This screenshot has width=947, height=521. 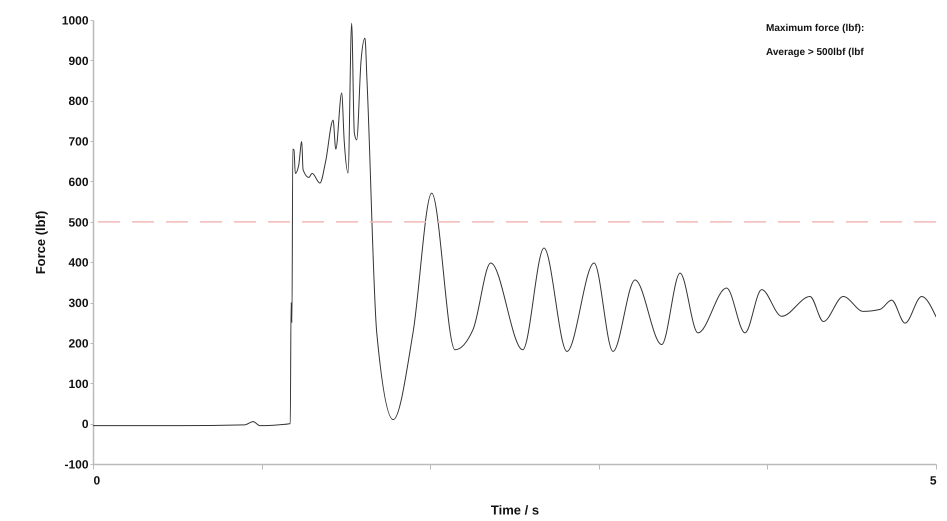 What do you see at coordinates (815, 52) in the screenshot?
I see `annotation: Average > 500lbf (lbf` at bounding box center [815, 52].